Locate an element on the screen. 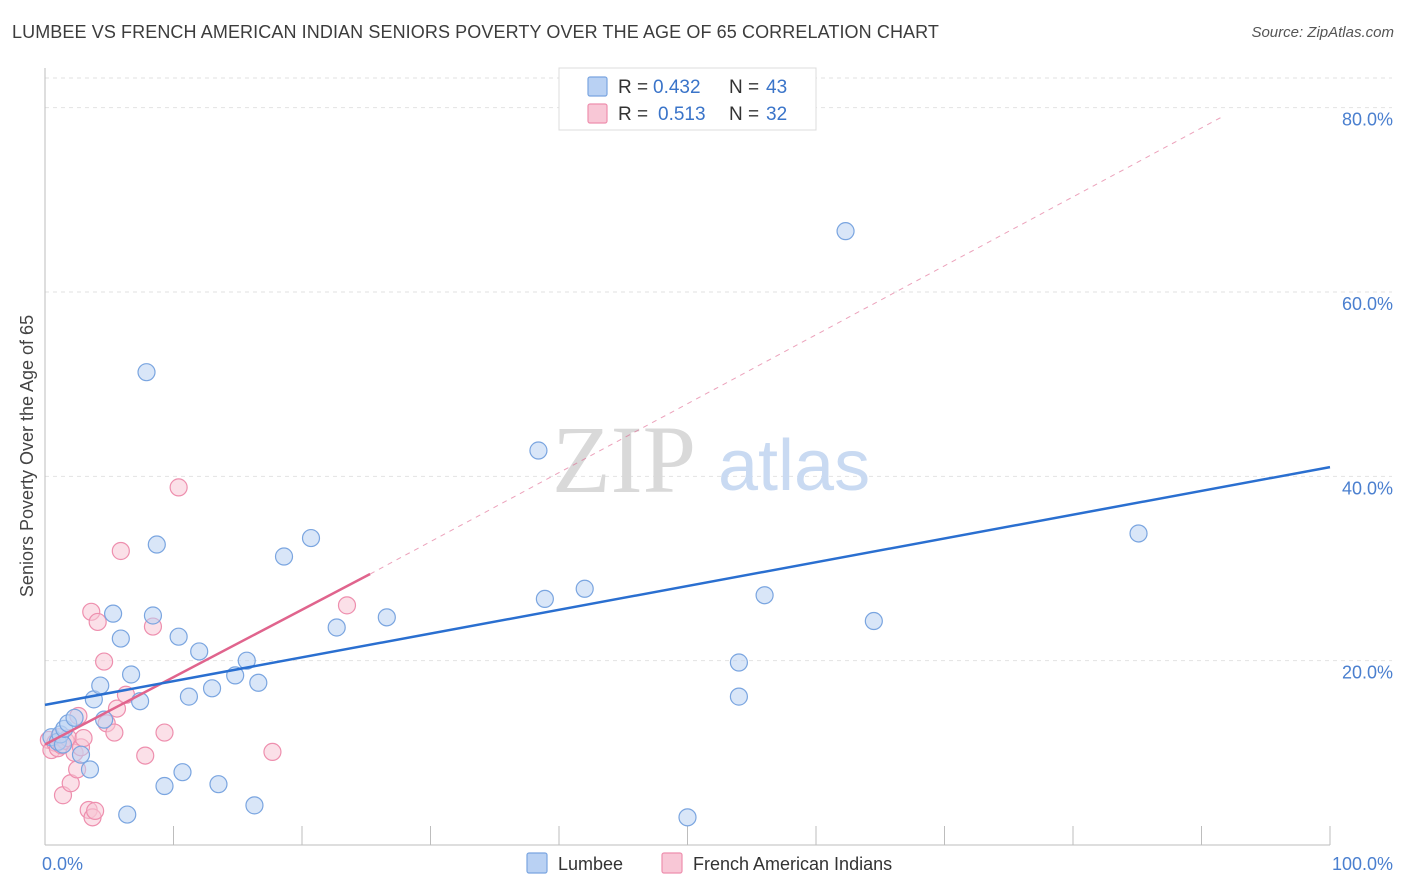 This screenshot has width=1406, height=892. legend-swatch-french-american-indians is located at coordinates (597, 113).